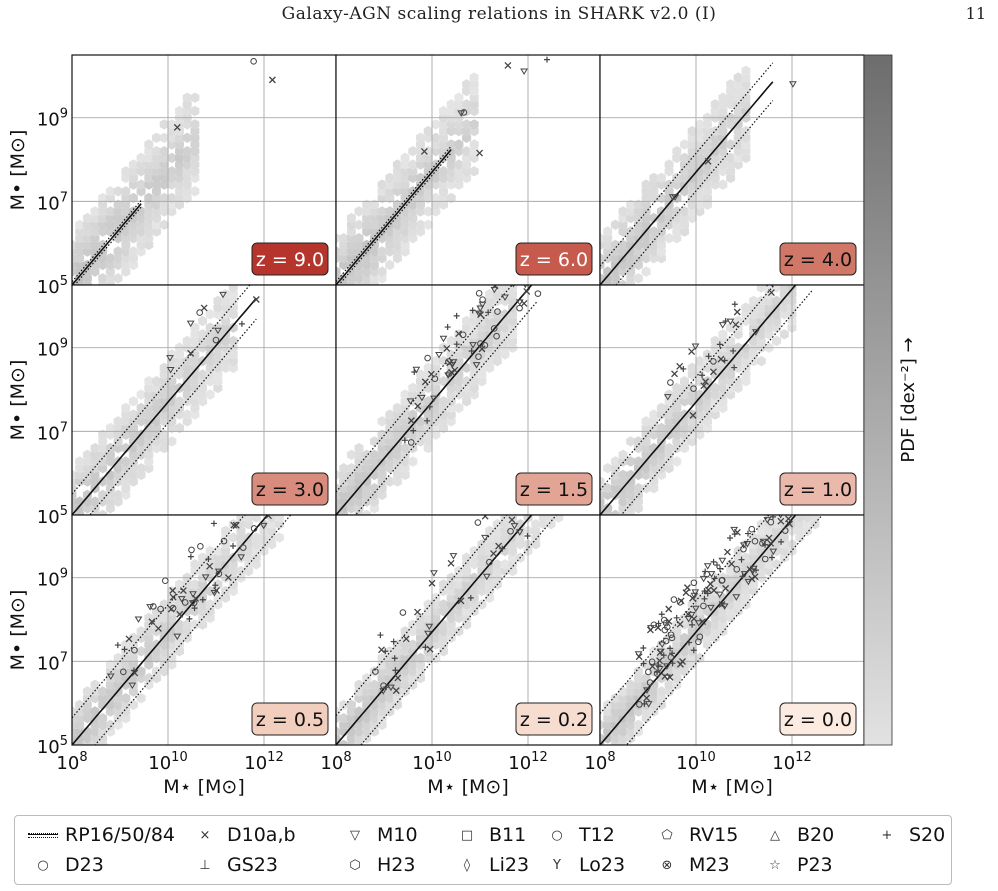  What do you see at coordinates (554, 719) in the screenshot?
I see `redshift-box` at bounding box center [554, 719].